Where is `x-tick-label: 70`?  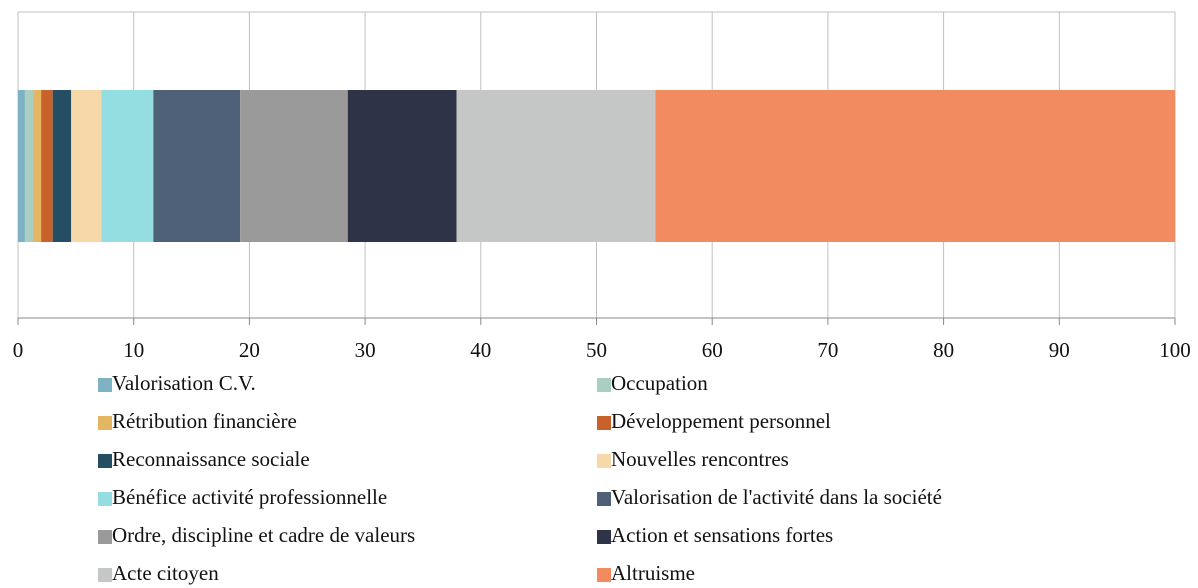 x-tick-label: 70 is located at coordinates (827, 350).